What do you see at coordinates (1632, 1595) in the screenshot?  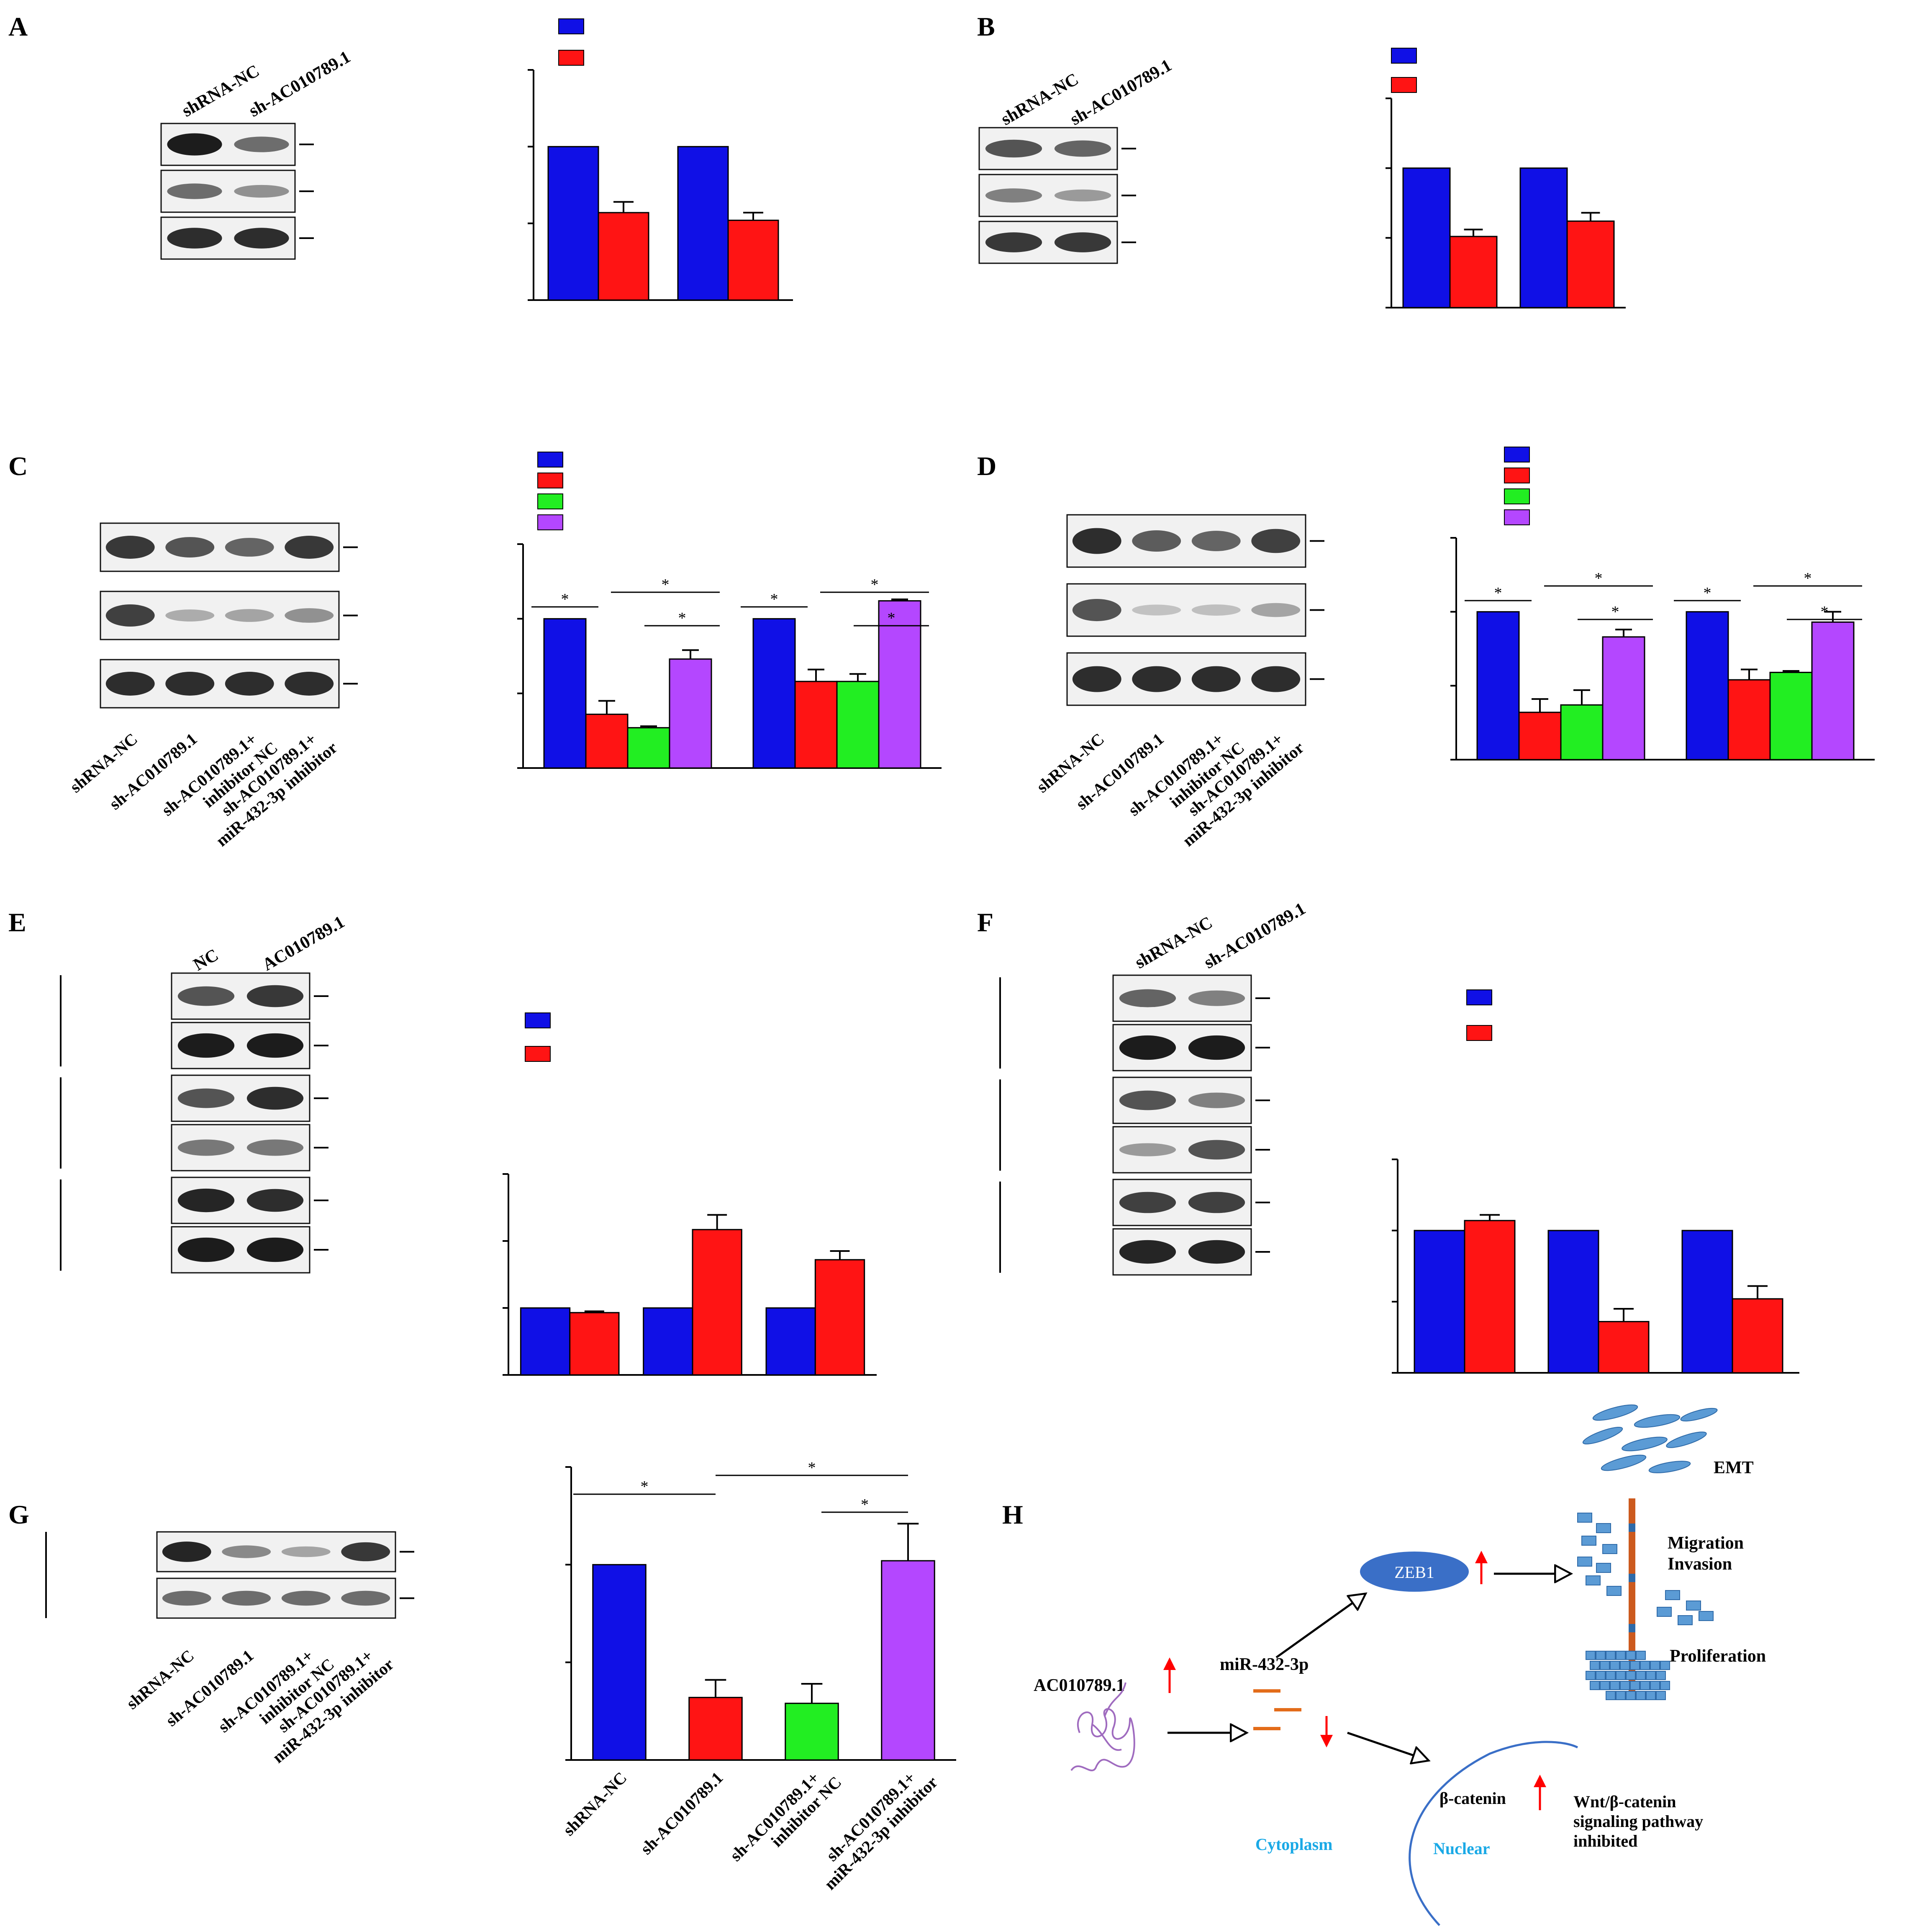 I see `membrane-icon` at bounding box center [1632, 1595].